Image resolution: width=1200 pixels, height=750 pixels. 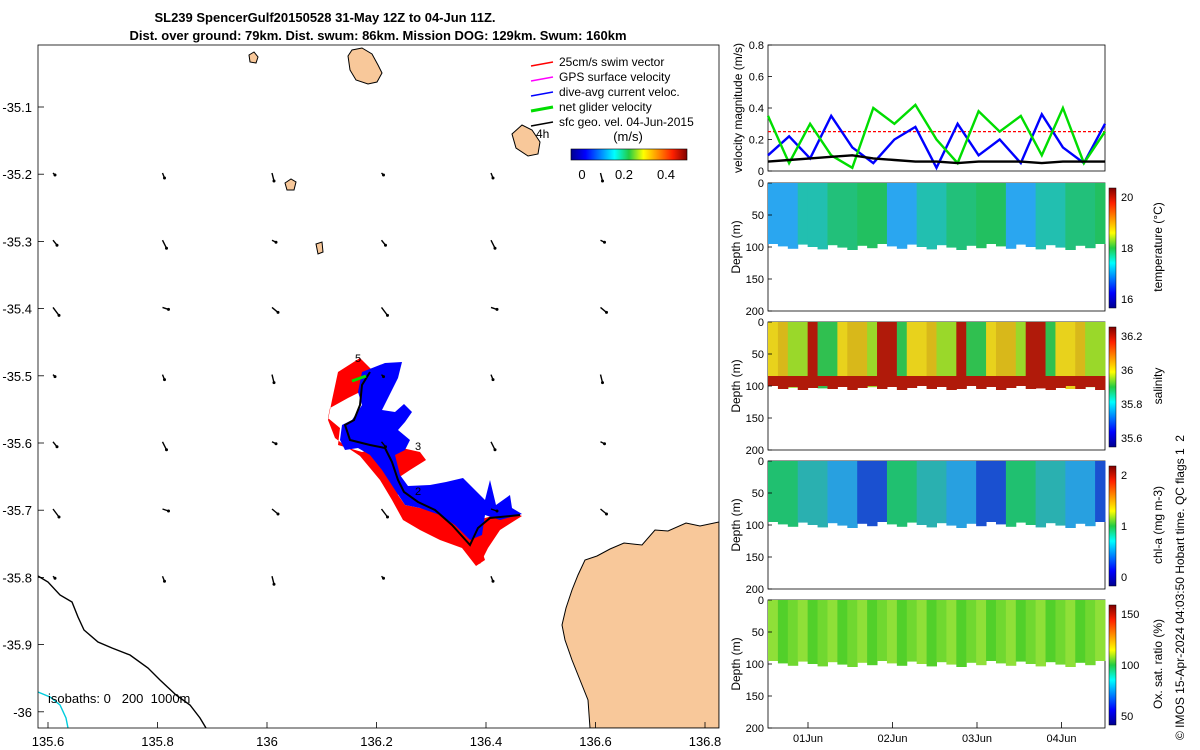 What do you see at coordinates (611, 62) in the screenshot?
I see `legend-entry: 25cm/s swim vector` at bounding box center [611, 62].